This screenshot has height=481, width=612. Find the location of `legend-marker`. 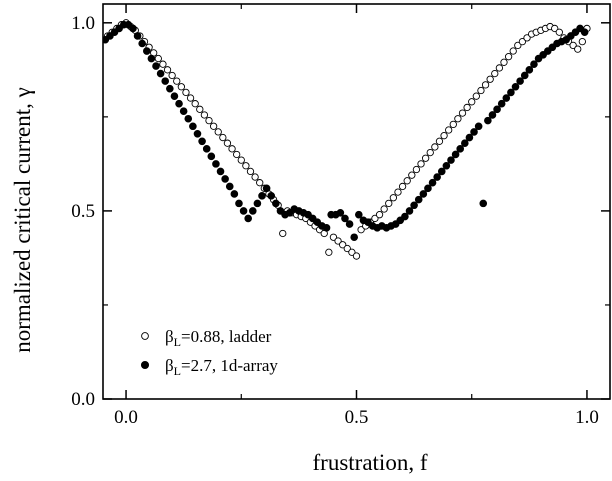

legend-marker is located at coordinates (145, 365).